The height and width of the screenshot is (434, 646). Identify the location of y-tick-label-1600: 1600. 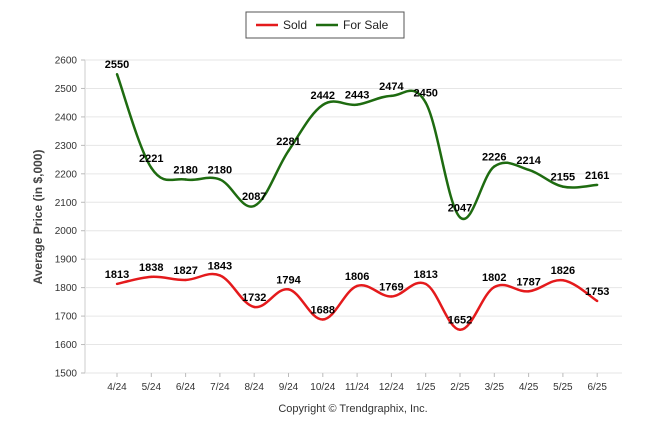
(66, 345).